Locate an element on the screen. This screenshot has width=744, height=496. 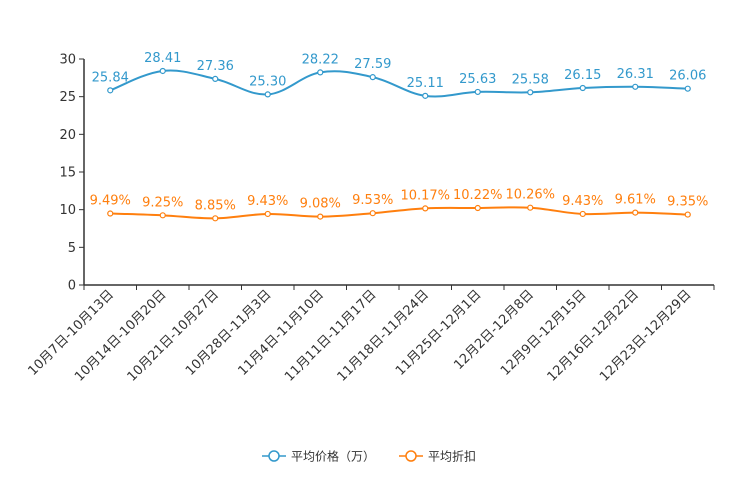
legend-item-1: 平均价格（万） is located at coordinates (318, 456).